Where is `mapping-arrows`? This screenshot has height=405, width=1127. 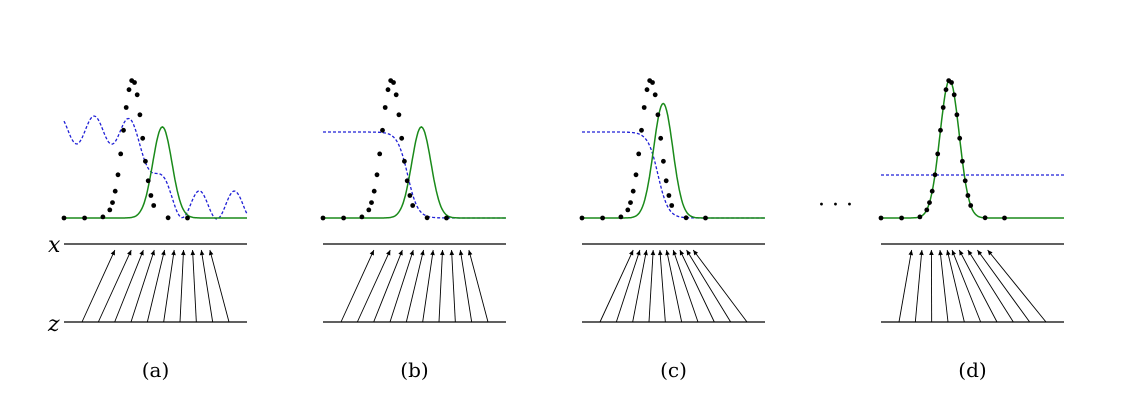 mapping-arrows is located at coordinates (972, 286).